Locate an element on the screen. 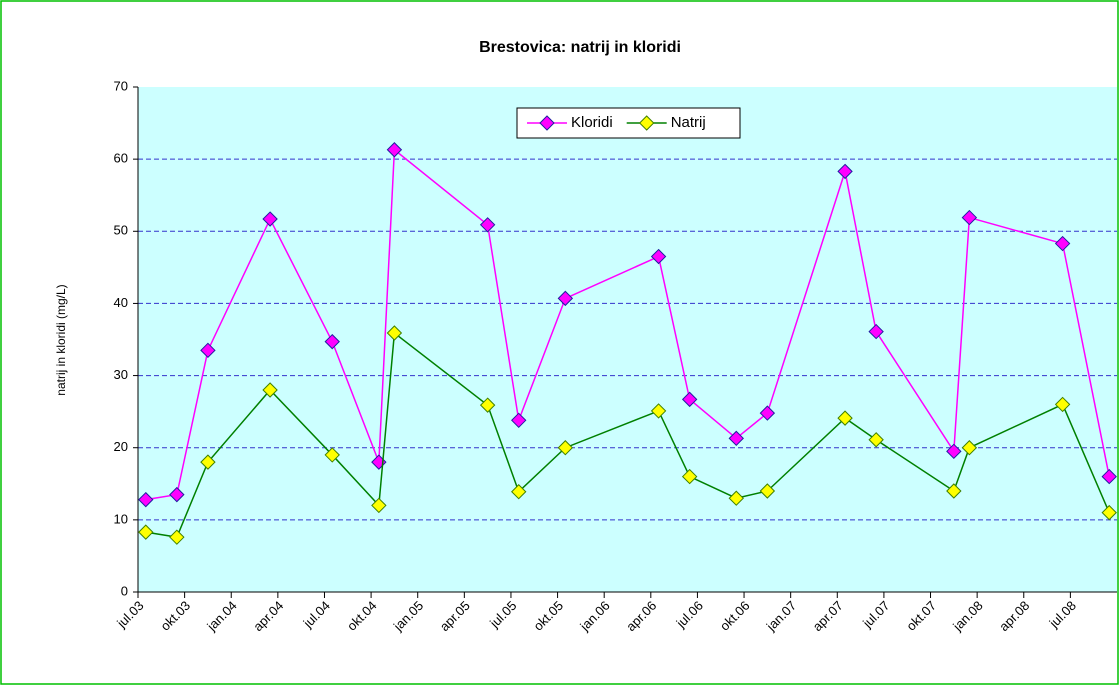  legend-label: Kloridi is located at coordinates (592, 122).